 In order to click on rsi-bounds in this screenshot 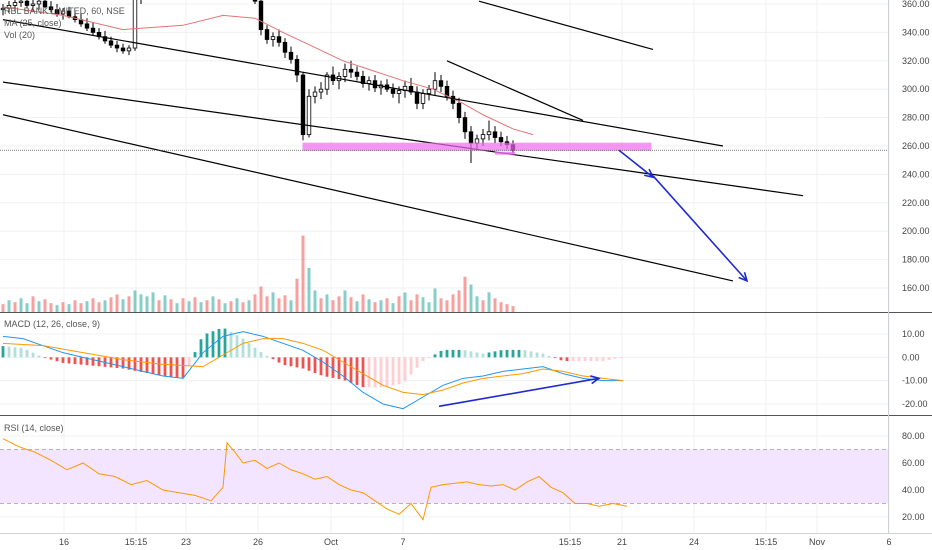, I will do `click(444, 476)`.